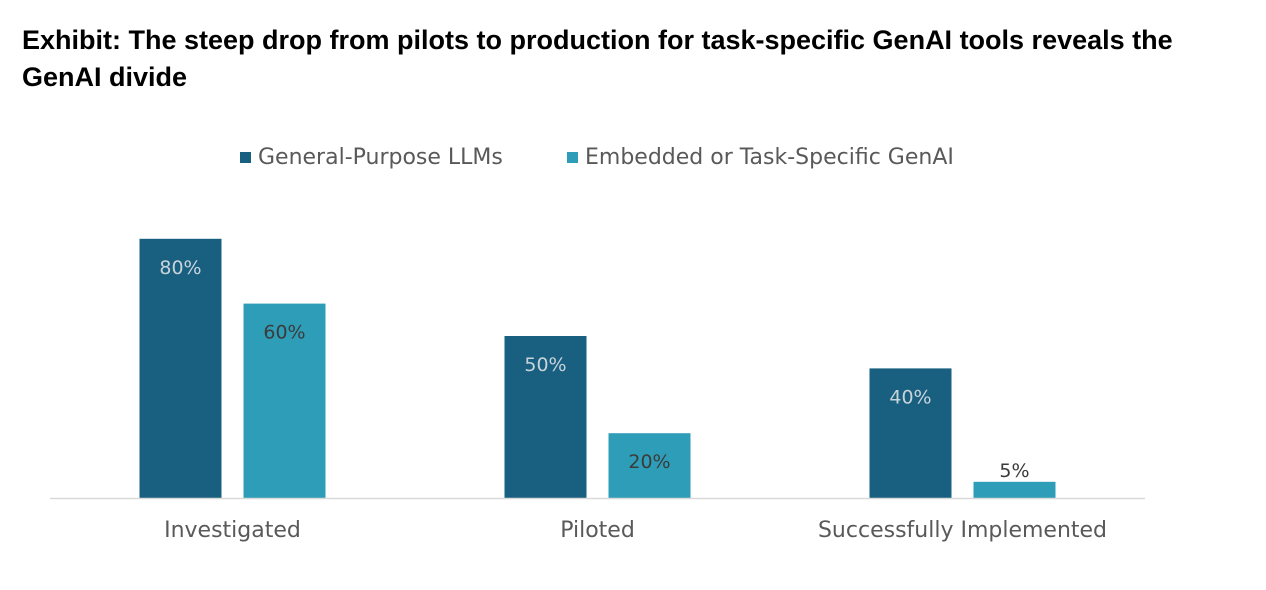 The width and height of the screenshot is (1266, 590). I want to click on data-label: 40%, so click(910, 397).